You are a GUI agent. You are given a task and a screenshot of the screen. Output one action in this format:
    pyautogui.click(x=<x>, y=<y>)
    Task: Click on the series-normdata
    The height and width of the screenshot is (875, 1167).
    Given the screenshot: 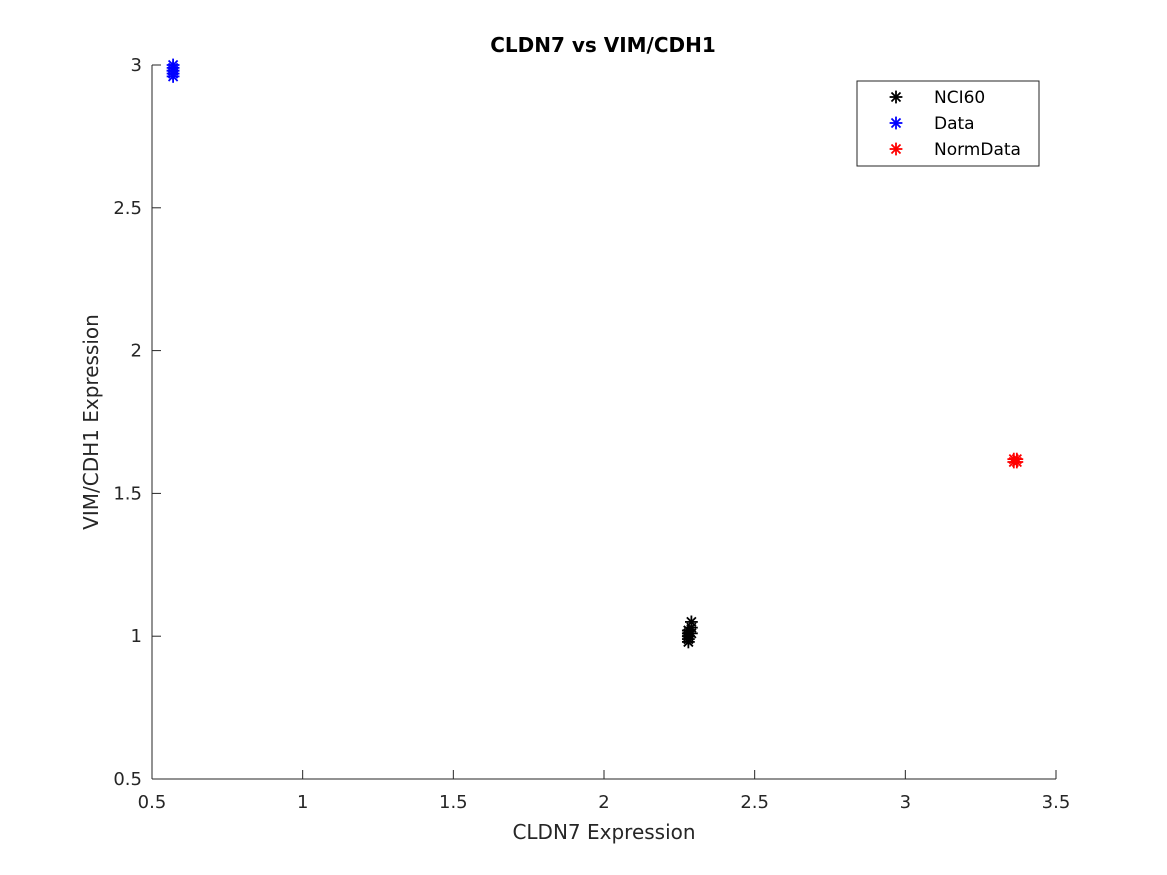 What is the action you would take?
    pyautogui.click(x=1015, y=460)
    